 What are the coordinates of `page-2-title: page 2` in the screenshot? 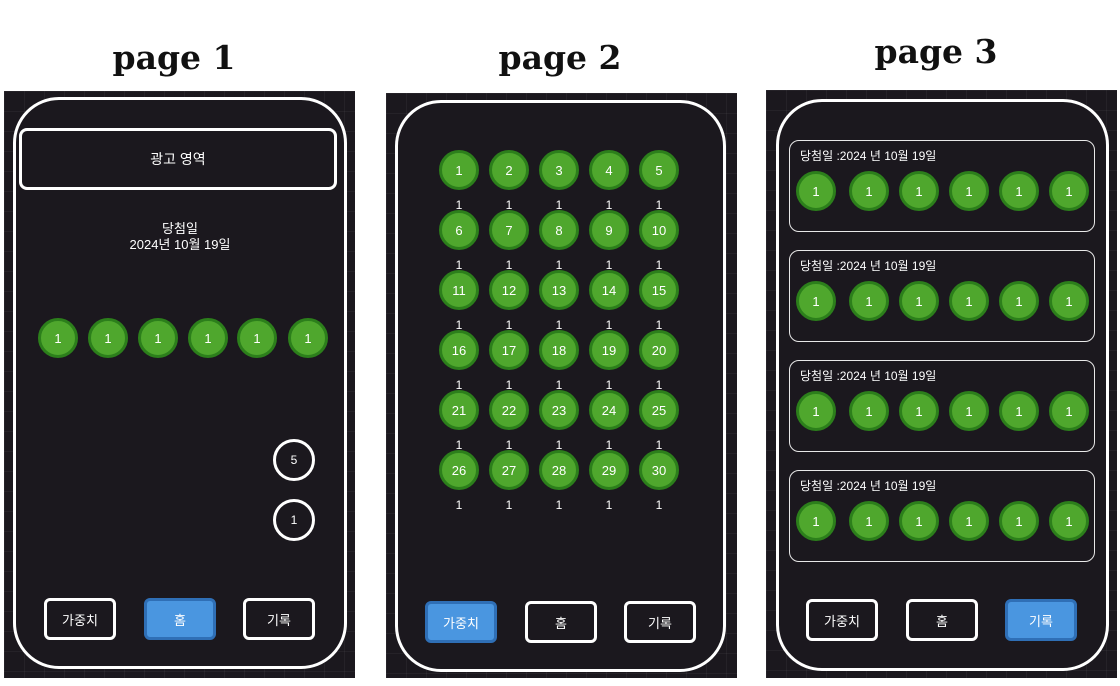 It's located at (560, 57).